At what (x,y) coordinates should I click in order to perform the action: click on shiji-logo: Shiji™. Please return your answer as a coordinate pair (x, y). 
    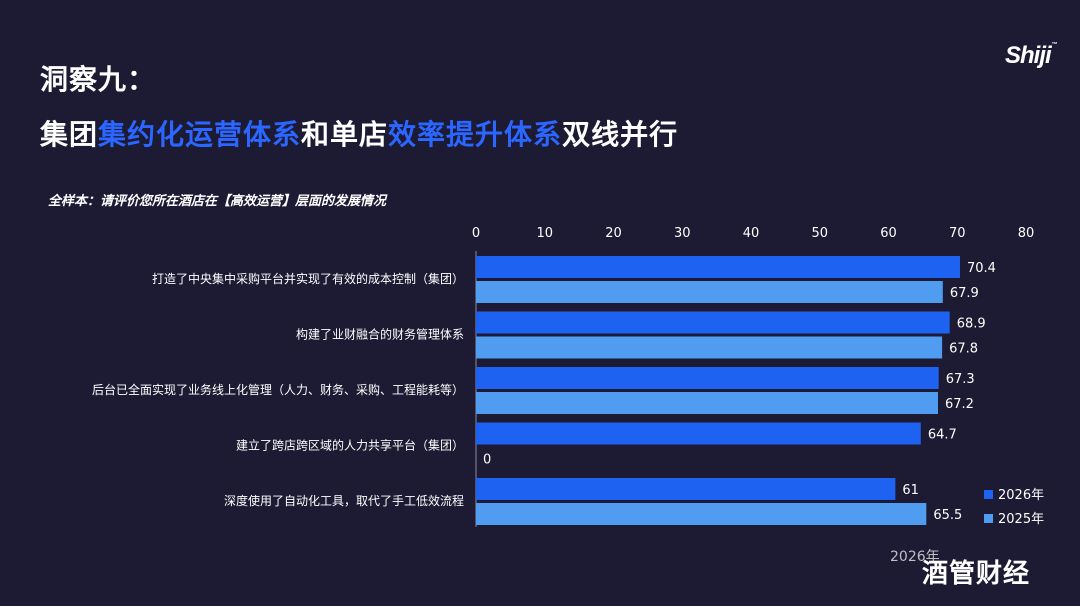
    Looking at the image, I should click on (1031, 56).